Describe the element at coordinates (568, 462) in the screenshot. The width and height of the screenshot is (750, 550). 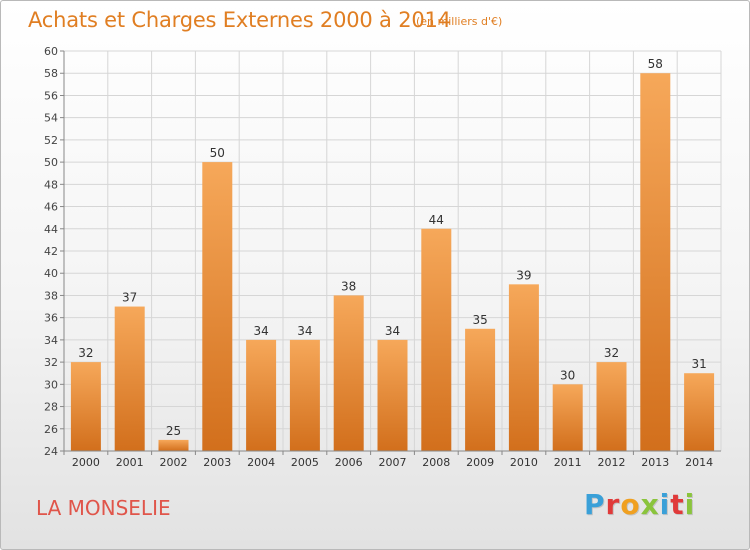
I see `x-tick-label-2011: 2011` at that location.